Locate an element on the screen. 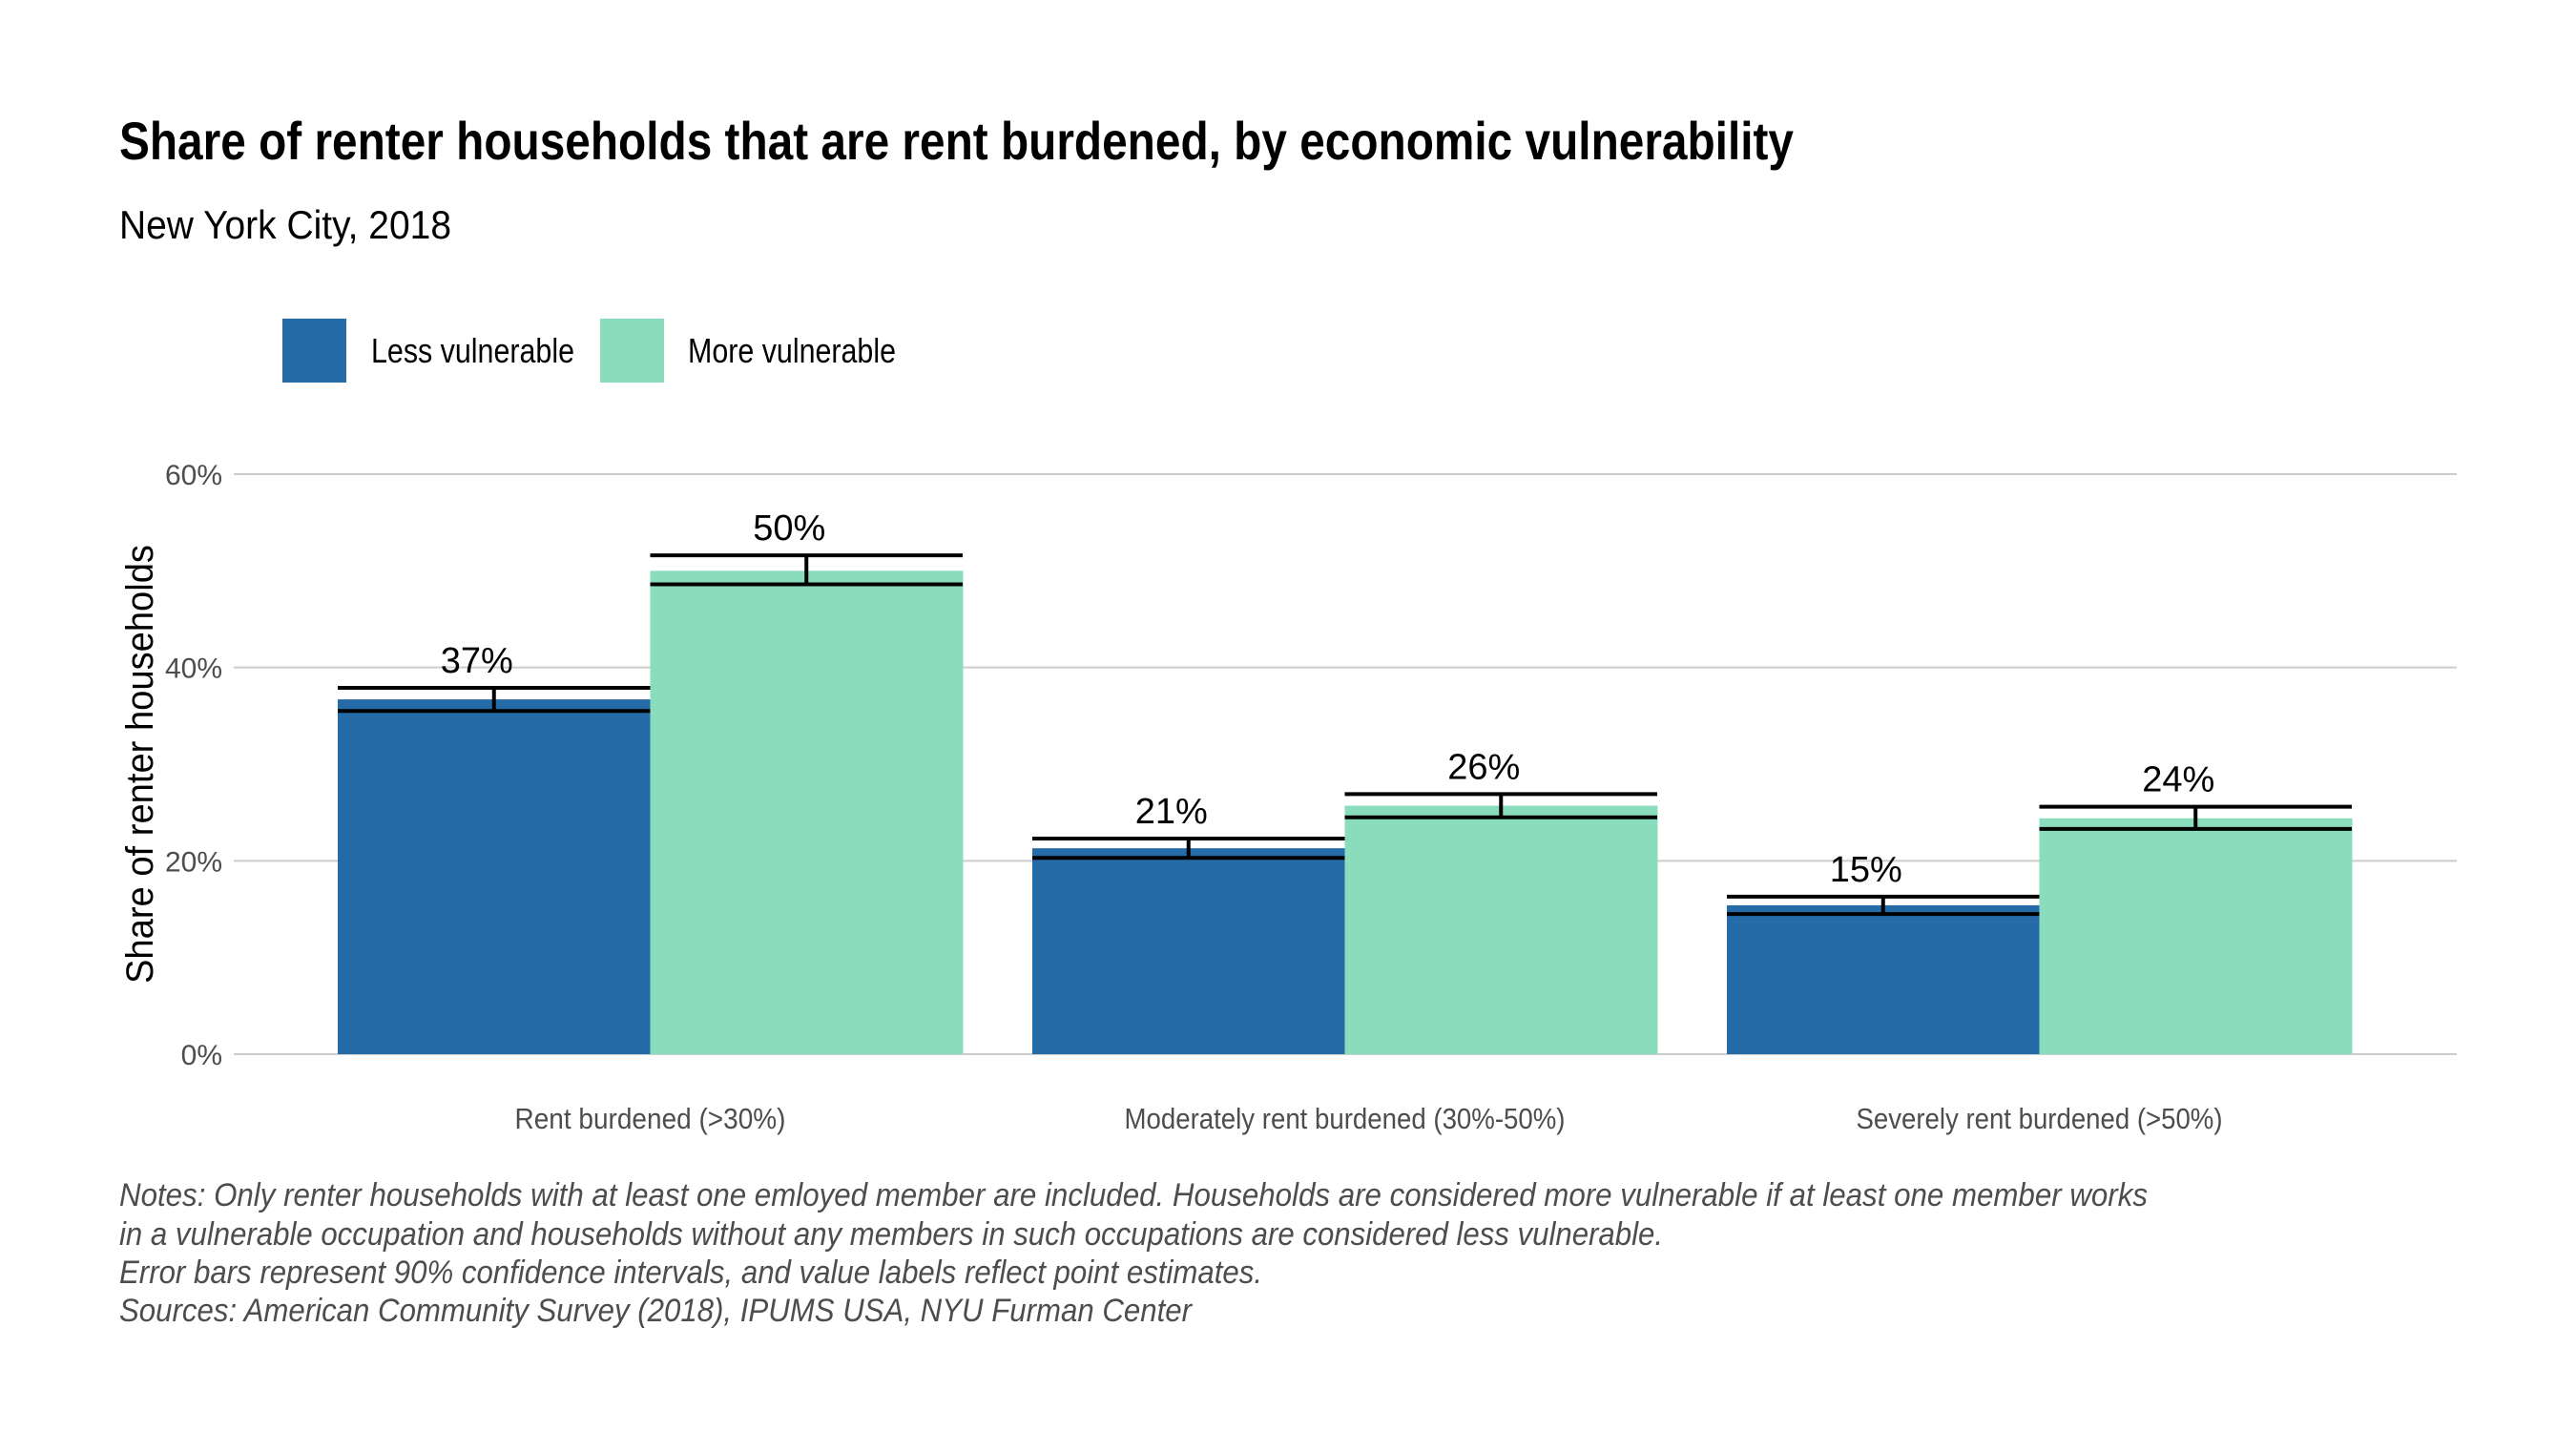 This screenshot has height=1431, width=2576. y-tick-label: 20% is located at coordinates (193, 862).